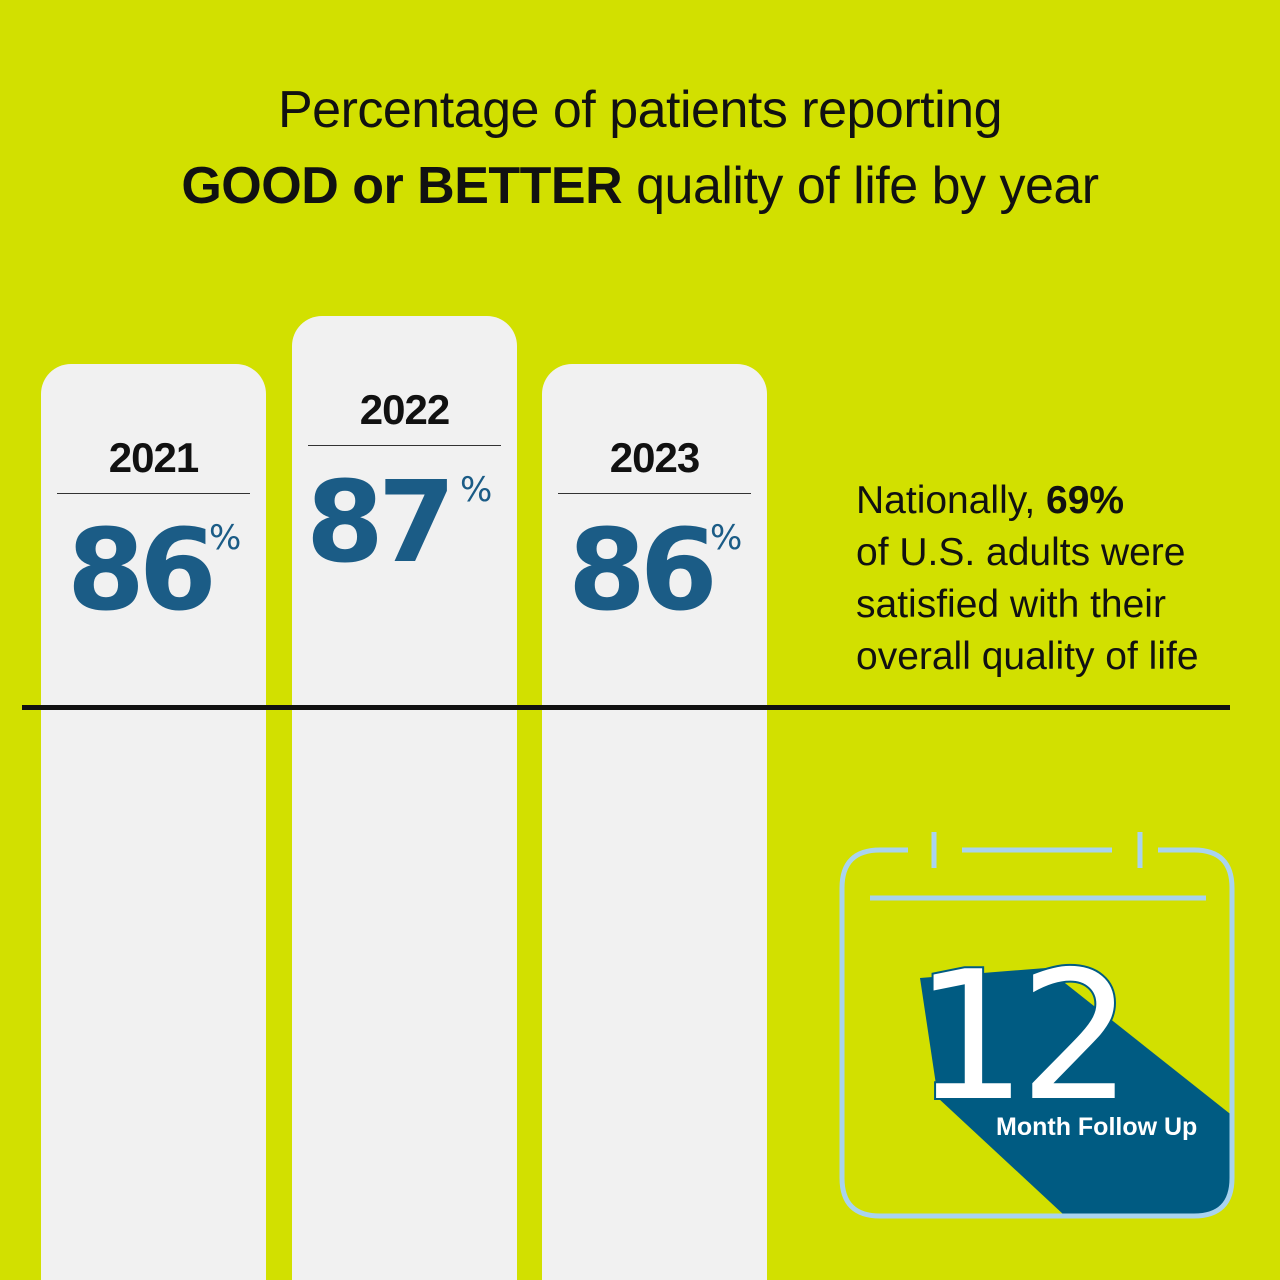 The image size is (1280, 1280). Describe the element at coordinates (1096, 1127) in the screenshot. I see `calendar-label: Month Follow Up` at that location.